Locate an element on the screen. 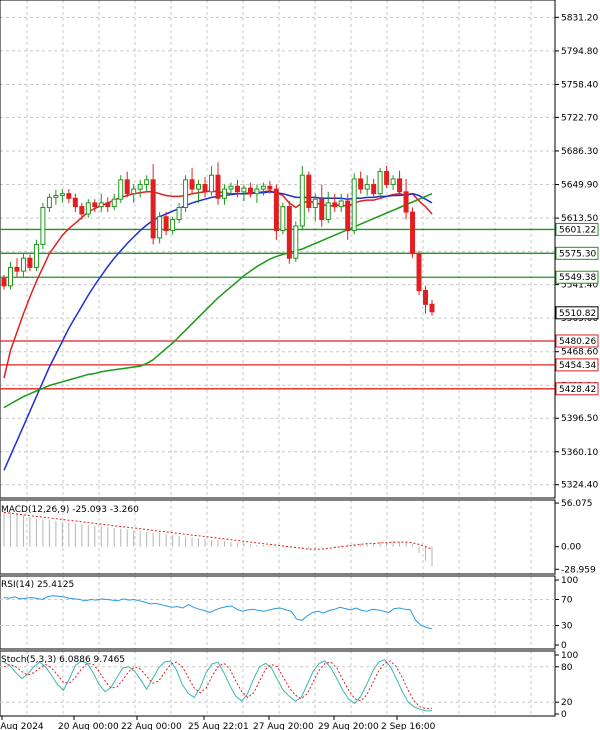 The width and height of the screenshot is (600, 730). macd-panel: 56.075 0.00 -28.959 is located at coordinates (299, 537).